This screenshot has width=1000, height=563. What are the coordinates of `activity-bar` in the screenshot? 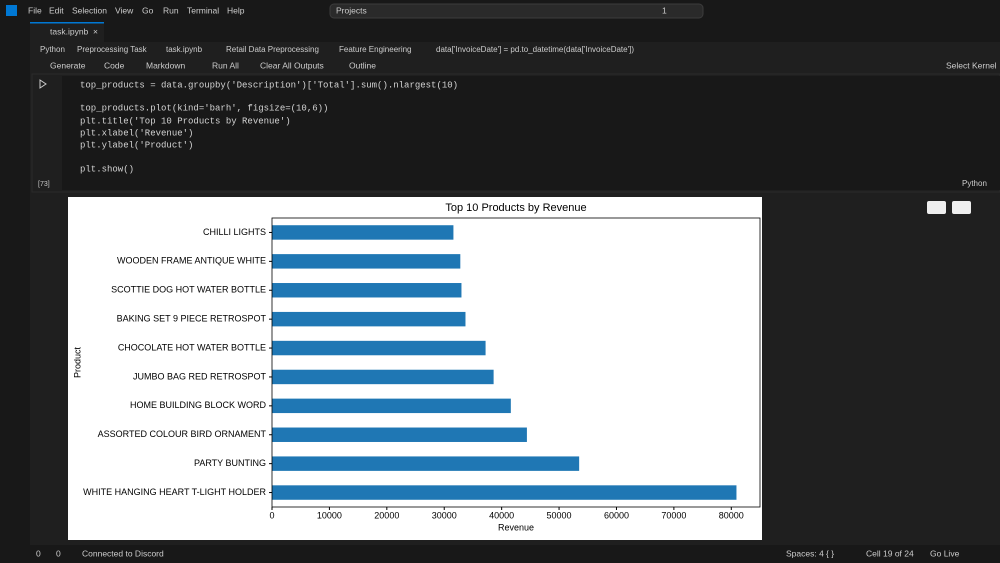 It's located at (15, 283).